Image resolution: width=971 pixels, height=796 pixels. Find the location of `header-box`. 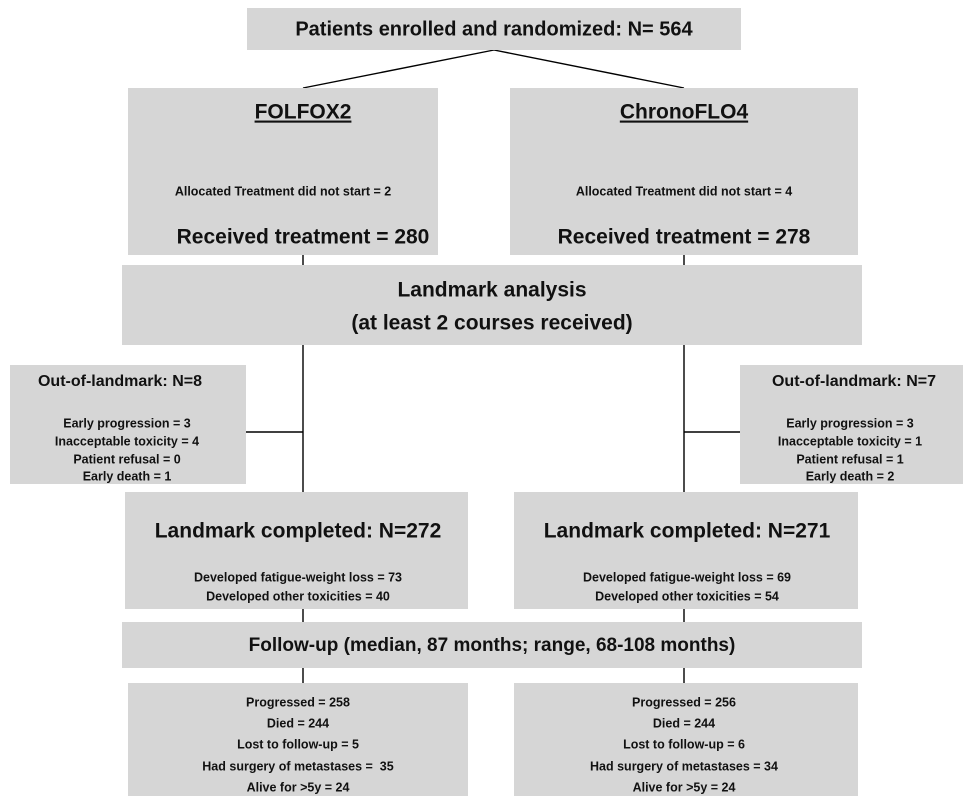

header-box is located at coordinates (494, 29).